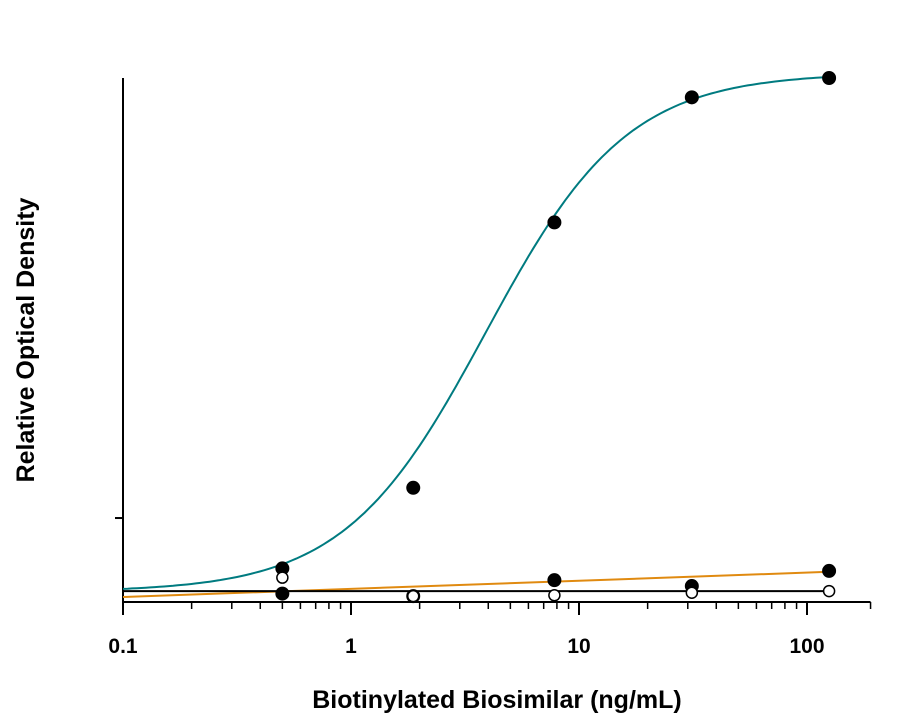 The width and height of the screenshot is (911, 718). What do you see at coordinates (496, 700) in the screenshot?
I see `x-axis-label: Biotinylated Biosimilar (ng/mL)` at bounding box center [496, 700].